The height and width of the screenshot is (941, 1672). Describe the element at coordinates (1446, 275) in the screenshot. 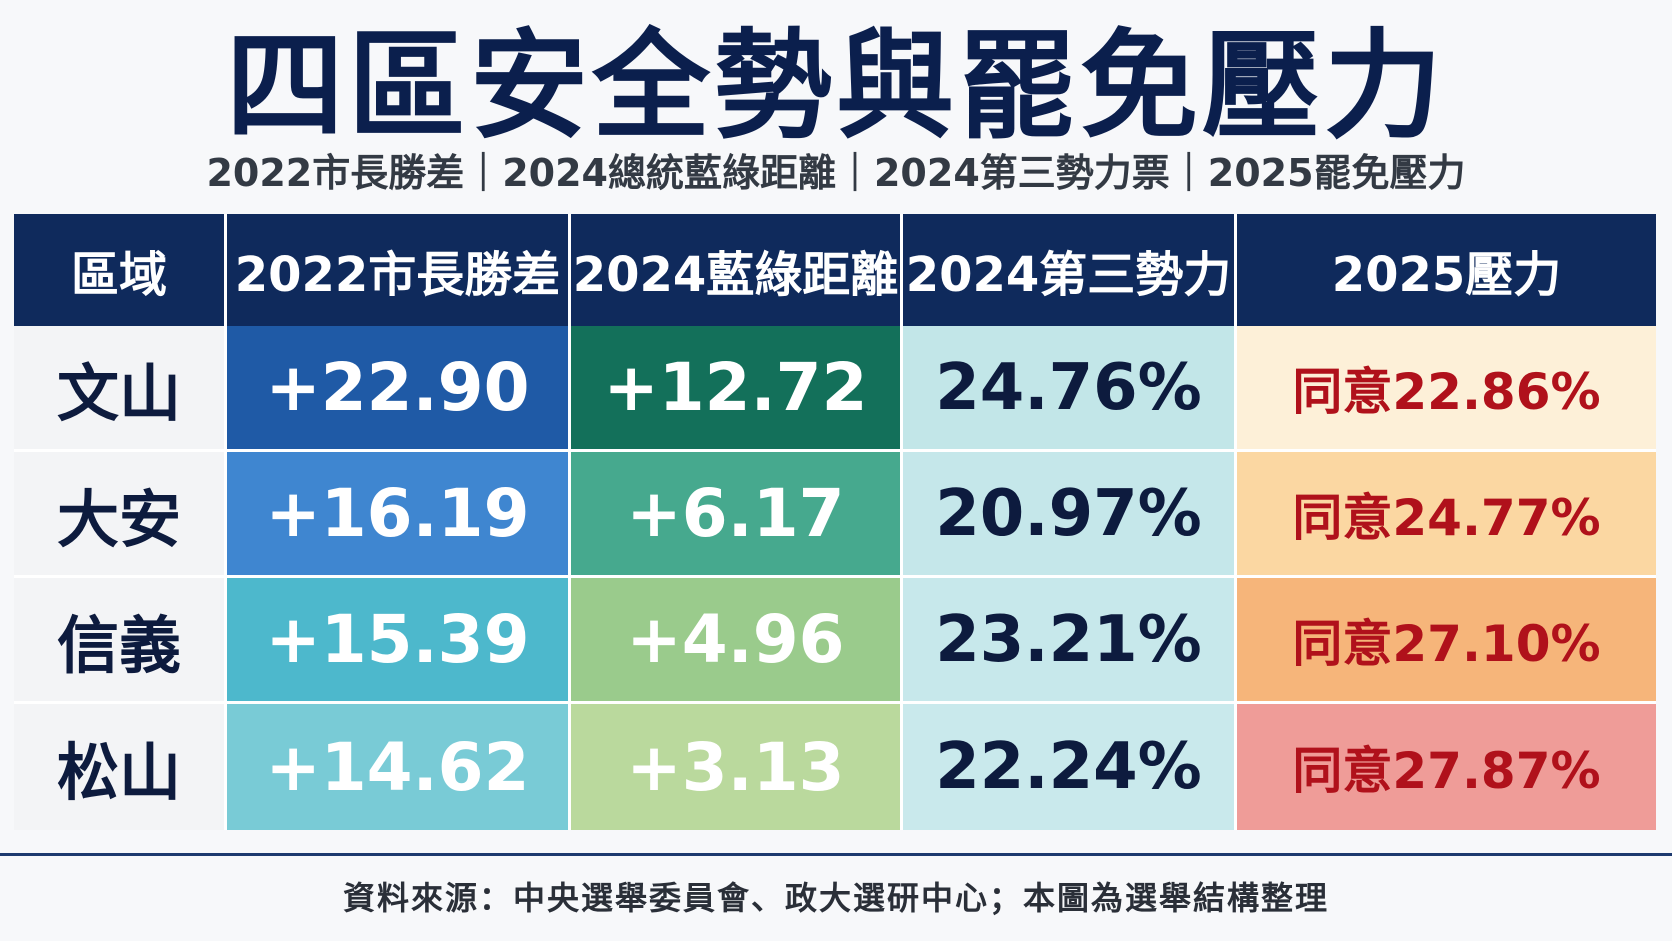

I see `header-recall-pressure: 2025壓力` at that location.